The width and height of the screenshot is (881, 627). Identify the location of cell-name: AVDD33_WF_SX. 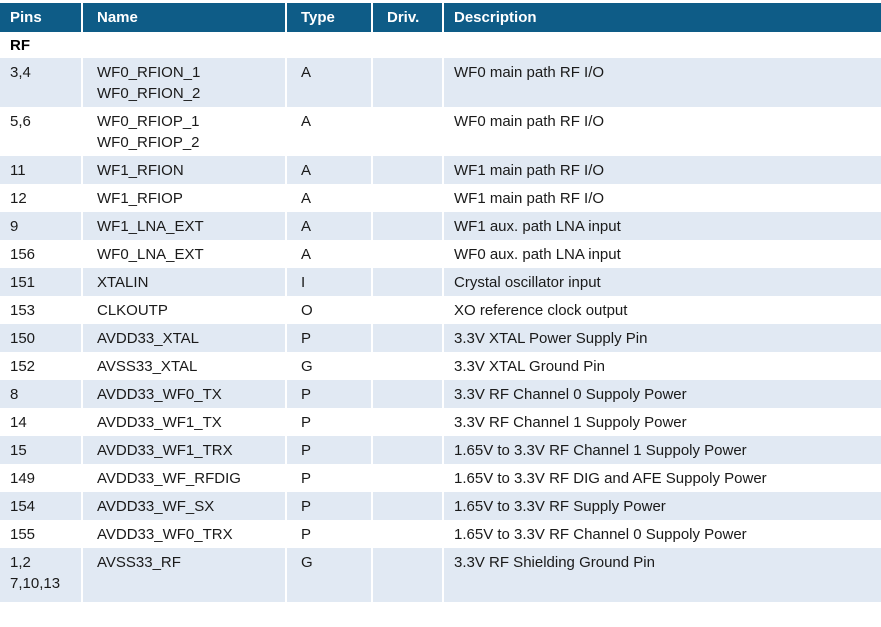
(184, 506).